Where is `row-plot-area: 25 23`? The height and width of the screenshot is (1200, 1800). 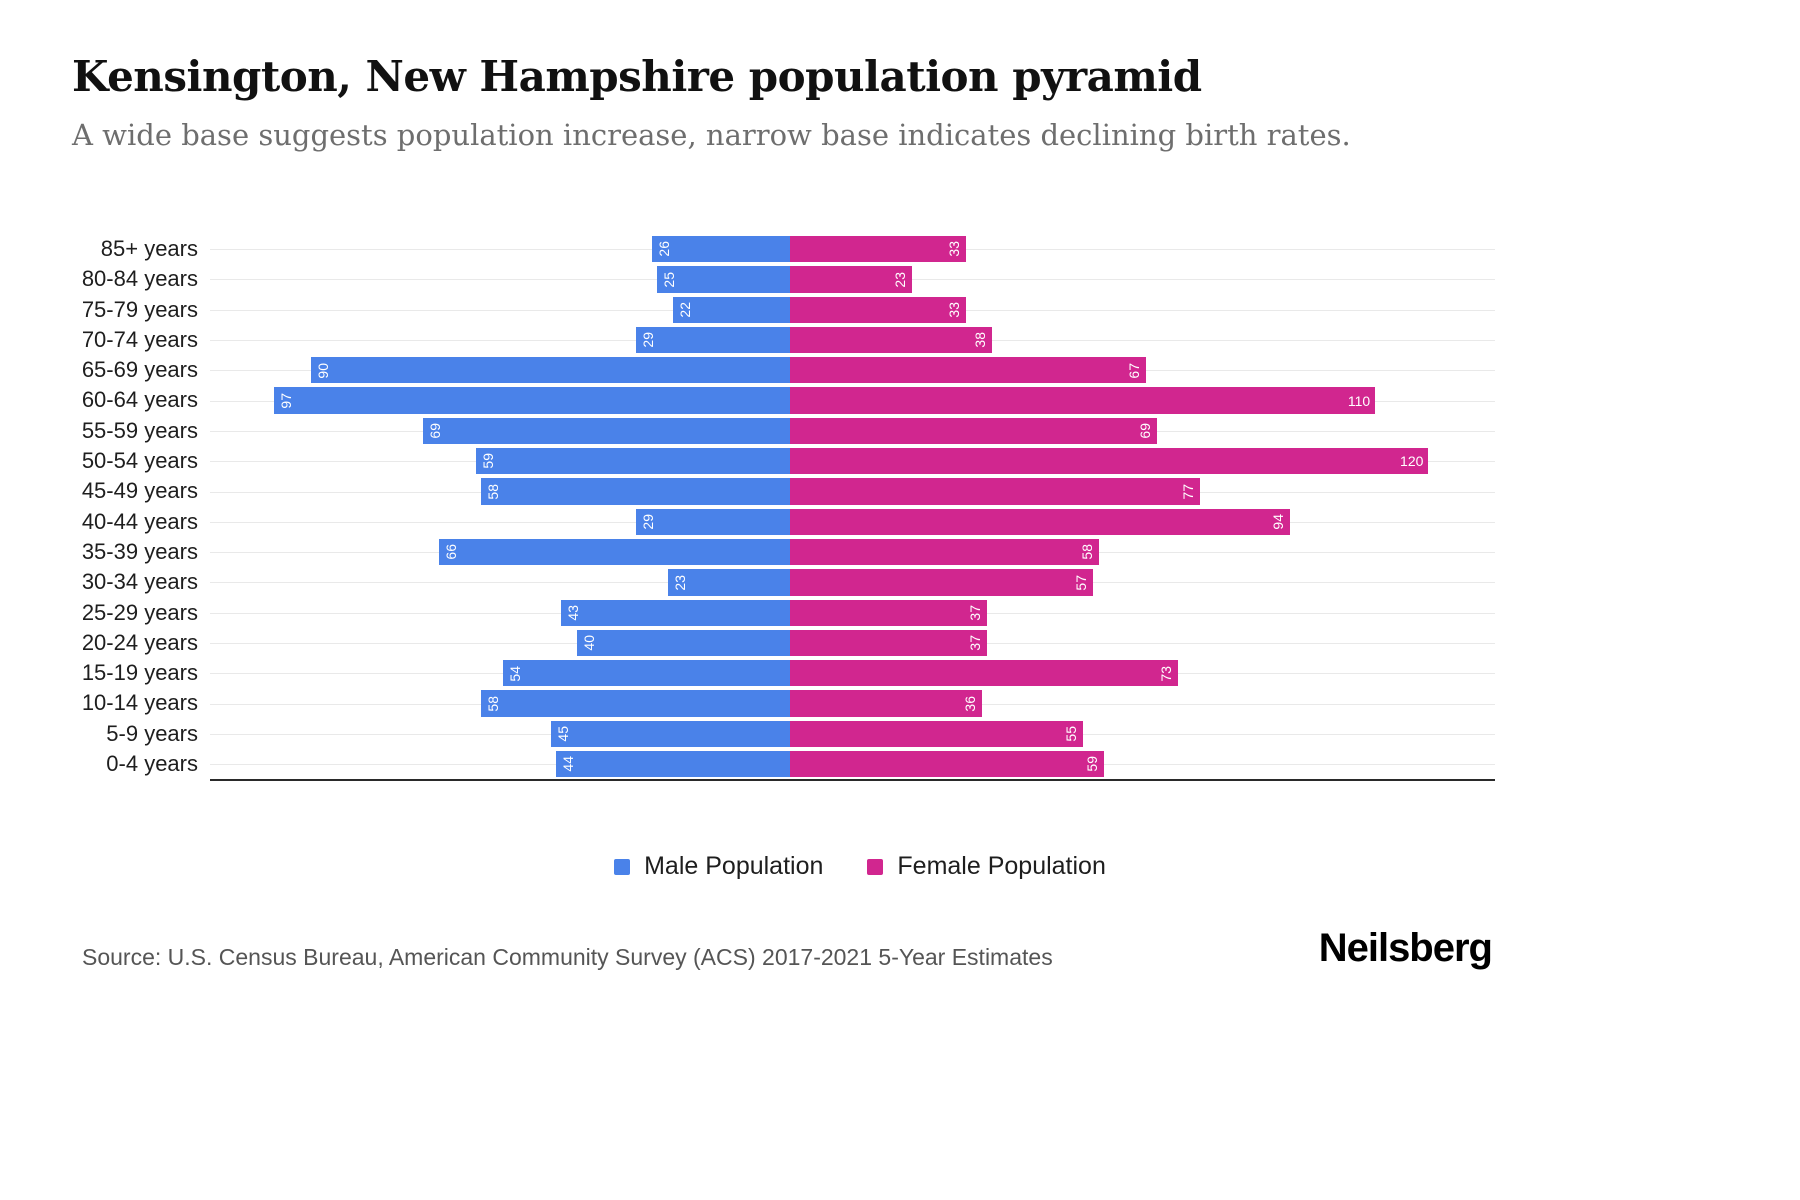 row-plot-area: 25 23 is located at coordinates (852, 279).